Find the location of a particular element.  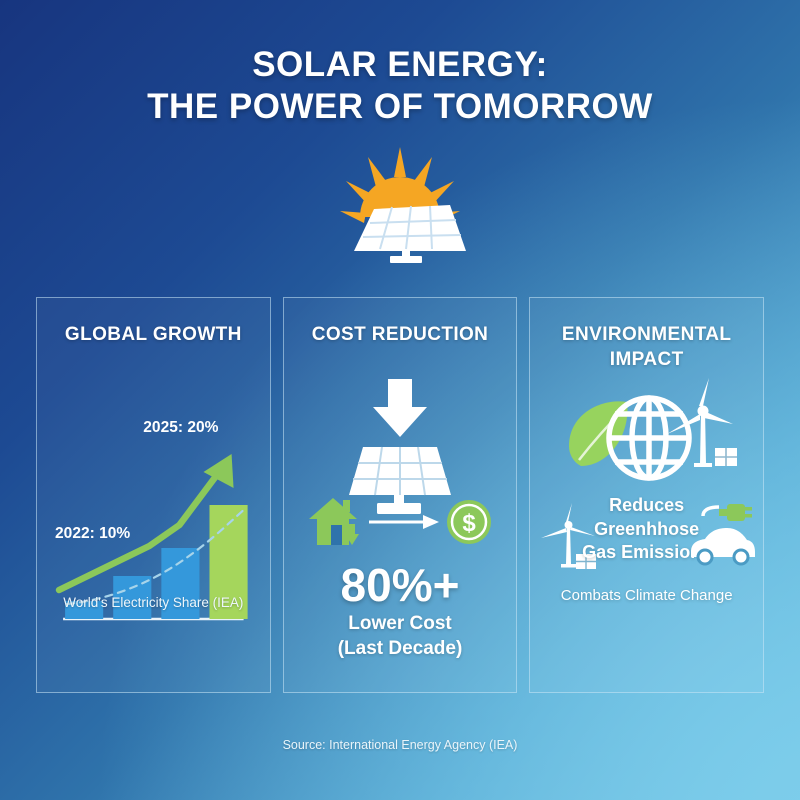

cost-sub-line-1: Lower Cost is located at coordinates (400, 623).